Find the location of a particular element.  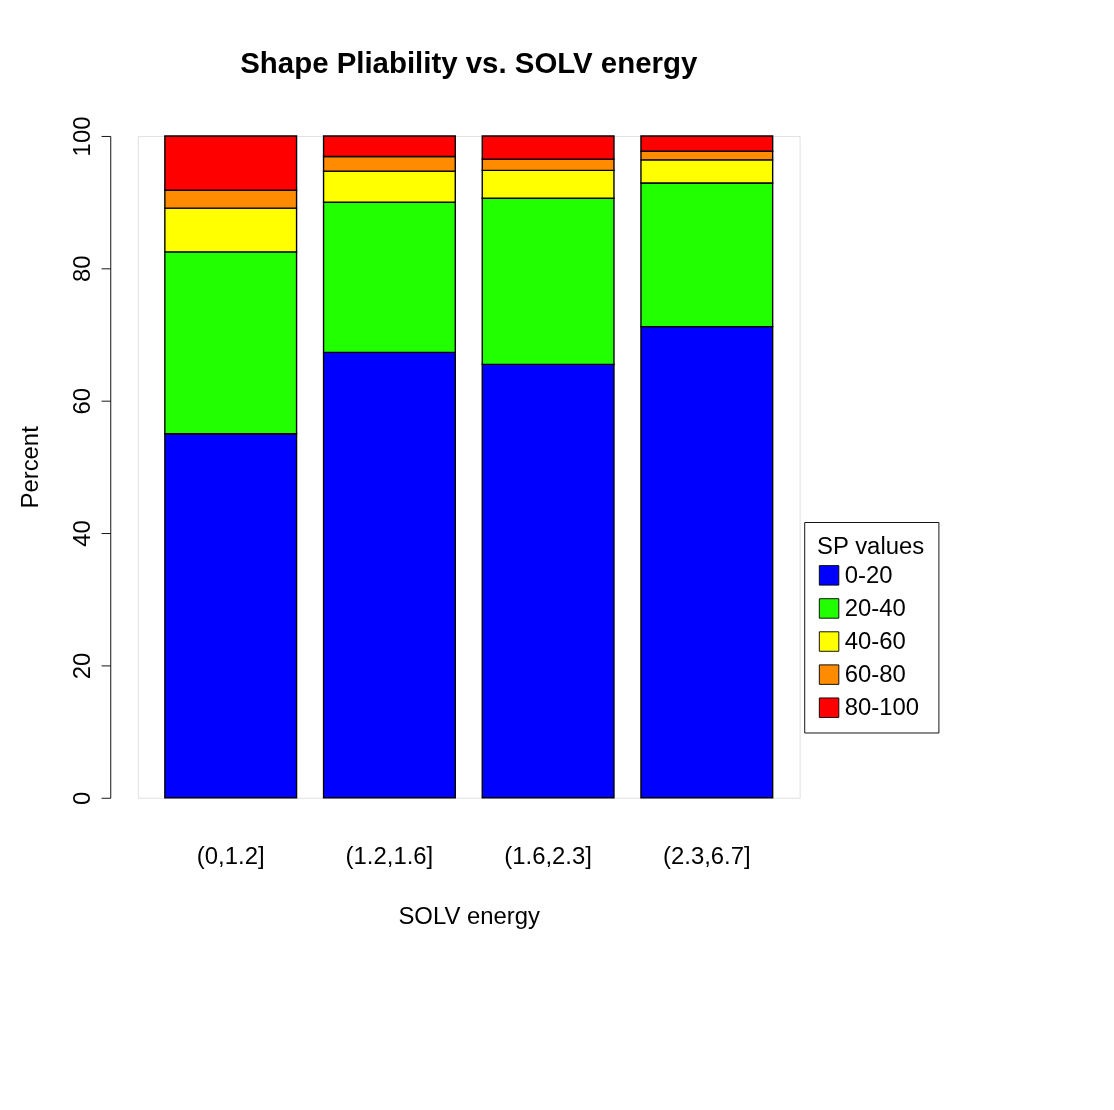

legend-label: 60-80 is located at coordinates (875, 673).